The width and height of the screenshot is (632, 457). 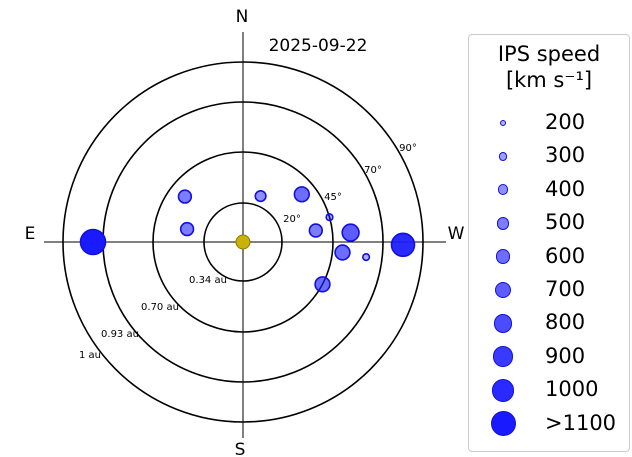 I want to click on legend-entry: 500, so click(x=549, y=223).